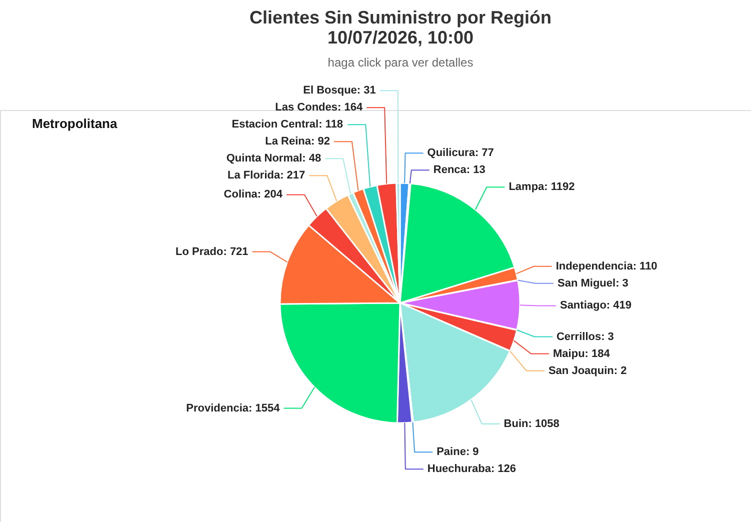  Describe the element at coordinates (320, 142) in the screenshot. I see `data-label: : 92` at that location.